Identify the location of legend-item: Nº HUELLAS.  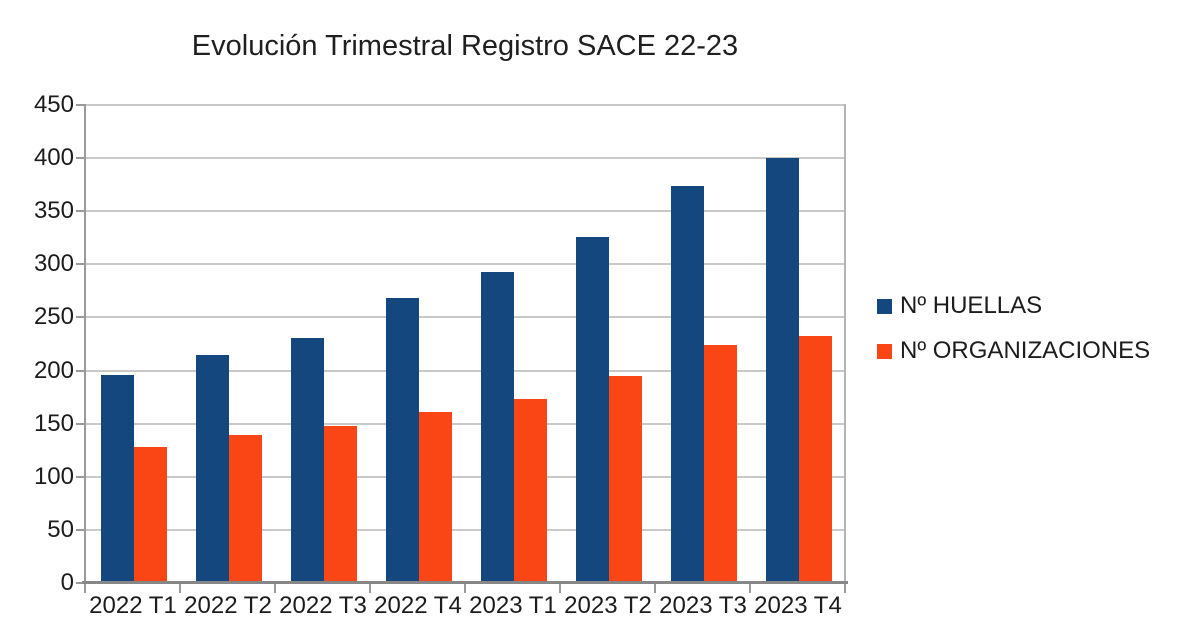
(1013, 306).